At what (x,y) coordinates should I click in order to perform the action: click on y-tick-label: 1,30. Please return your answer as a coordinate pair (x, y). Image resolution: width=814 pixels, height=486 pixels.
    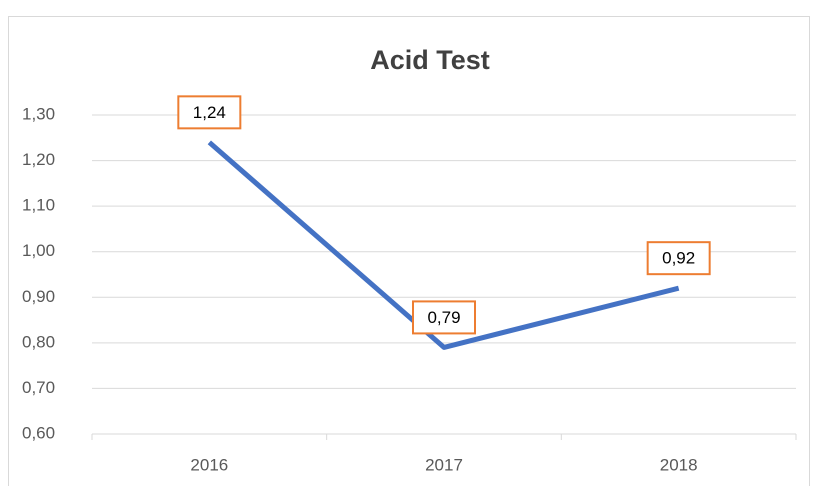
    Looking at the image, I should click on (38, 113).